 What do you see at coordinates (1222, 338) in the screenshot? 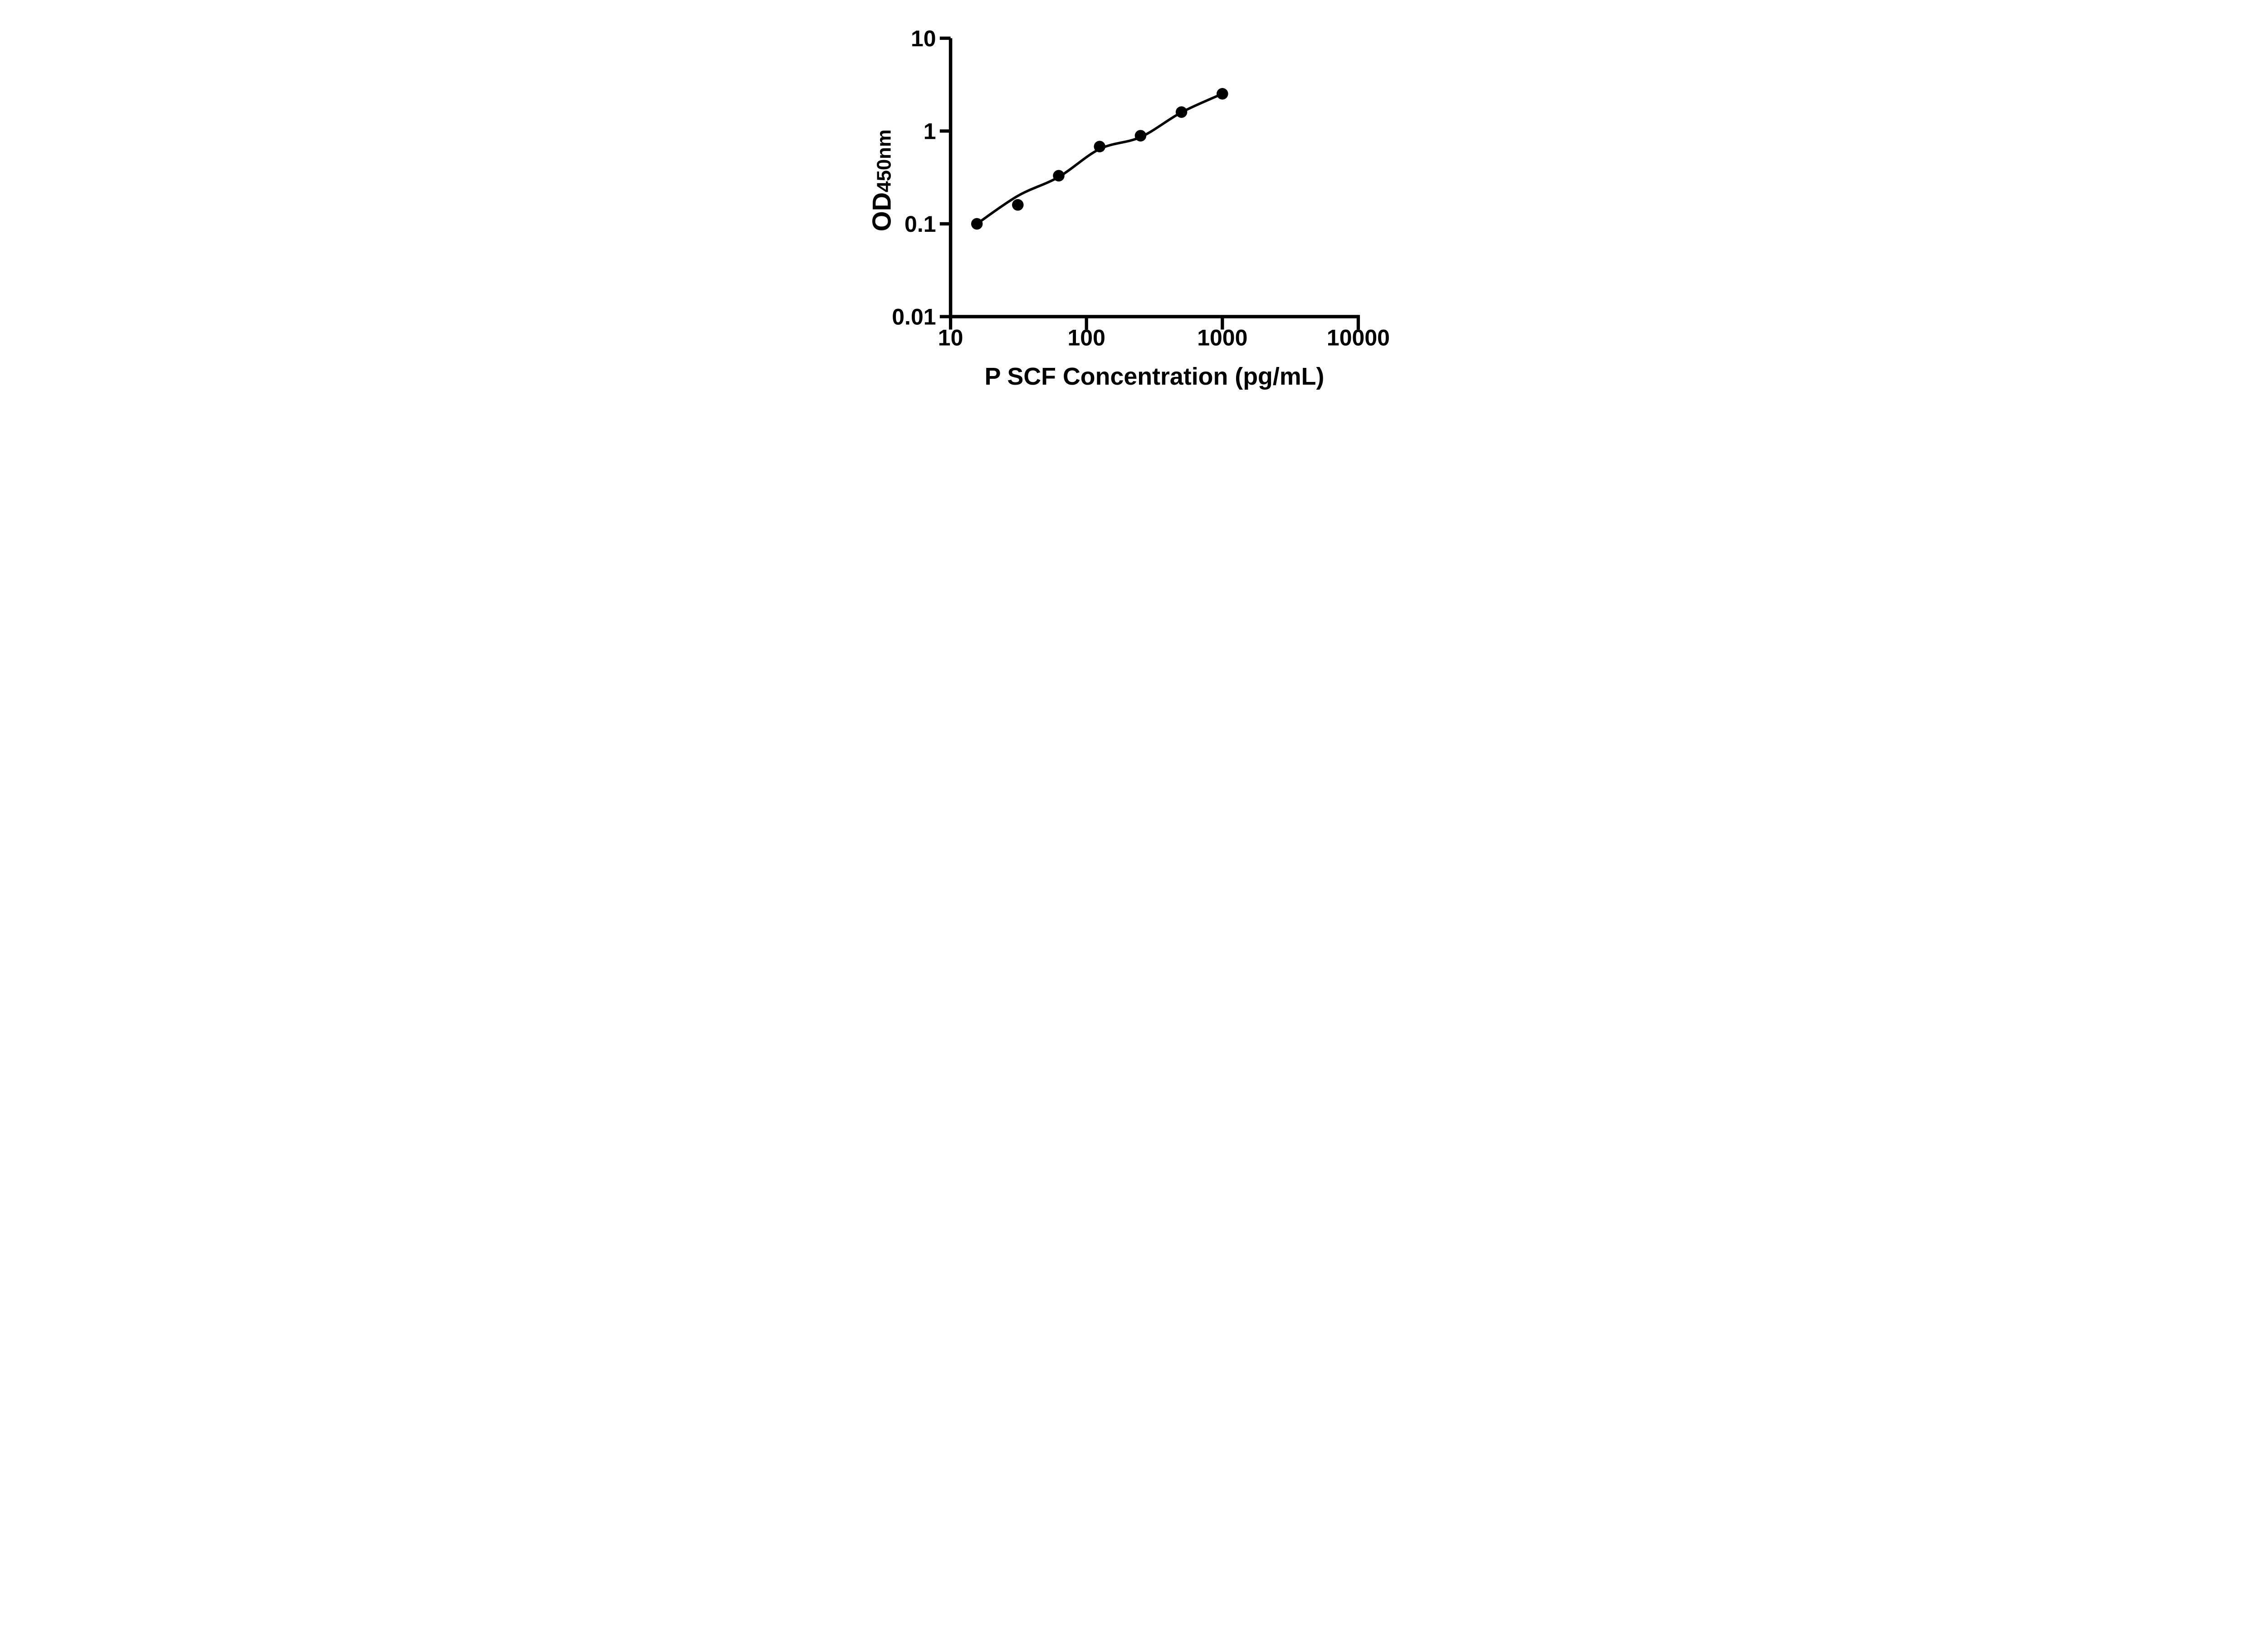
I see `x-tick-label-1000: 1000` at bounding box center [1222, 338].